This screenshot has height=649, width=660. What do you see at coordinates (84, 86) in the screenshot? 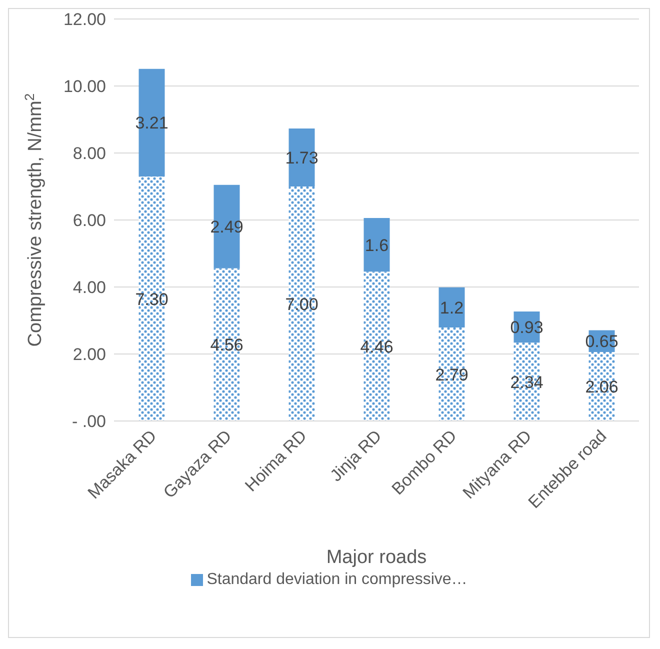
I see `y-tick-label: 10.00` at bounding box center [84, 86].